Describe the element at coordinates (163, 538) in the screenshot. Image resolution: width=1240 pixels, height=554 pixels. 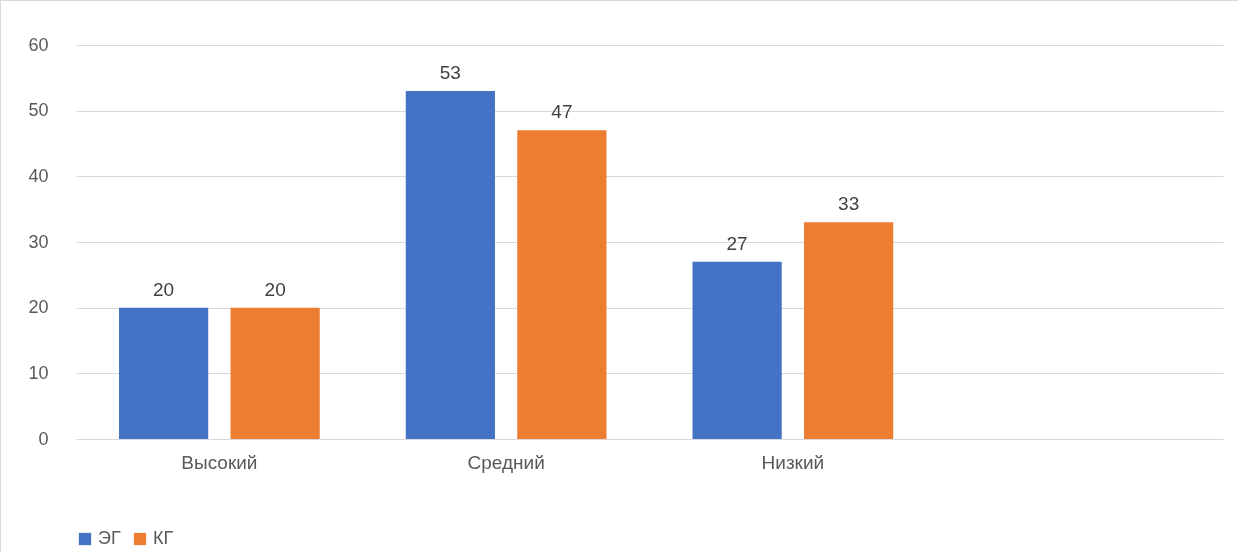
I see `legend-label: КГ` at that location.